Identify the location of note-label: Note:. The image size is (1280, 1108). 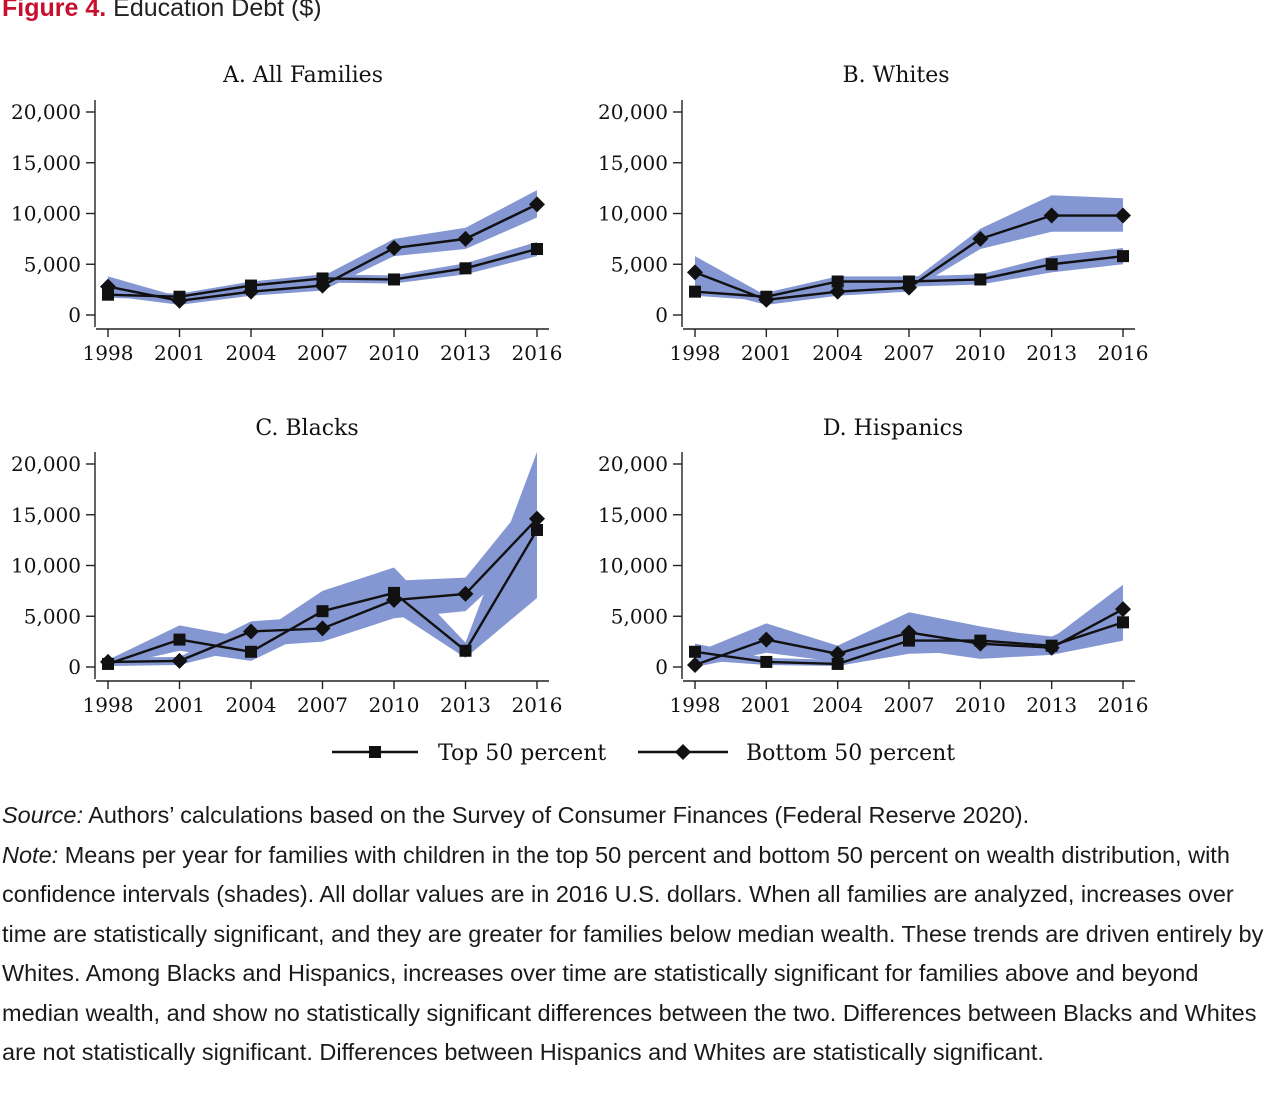
(30, 854).